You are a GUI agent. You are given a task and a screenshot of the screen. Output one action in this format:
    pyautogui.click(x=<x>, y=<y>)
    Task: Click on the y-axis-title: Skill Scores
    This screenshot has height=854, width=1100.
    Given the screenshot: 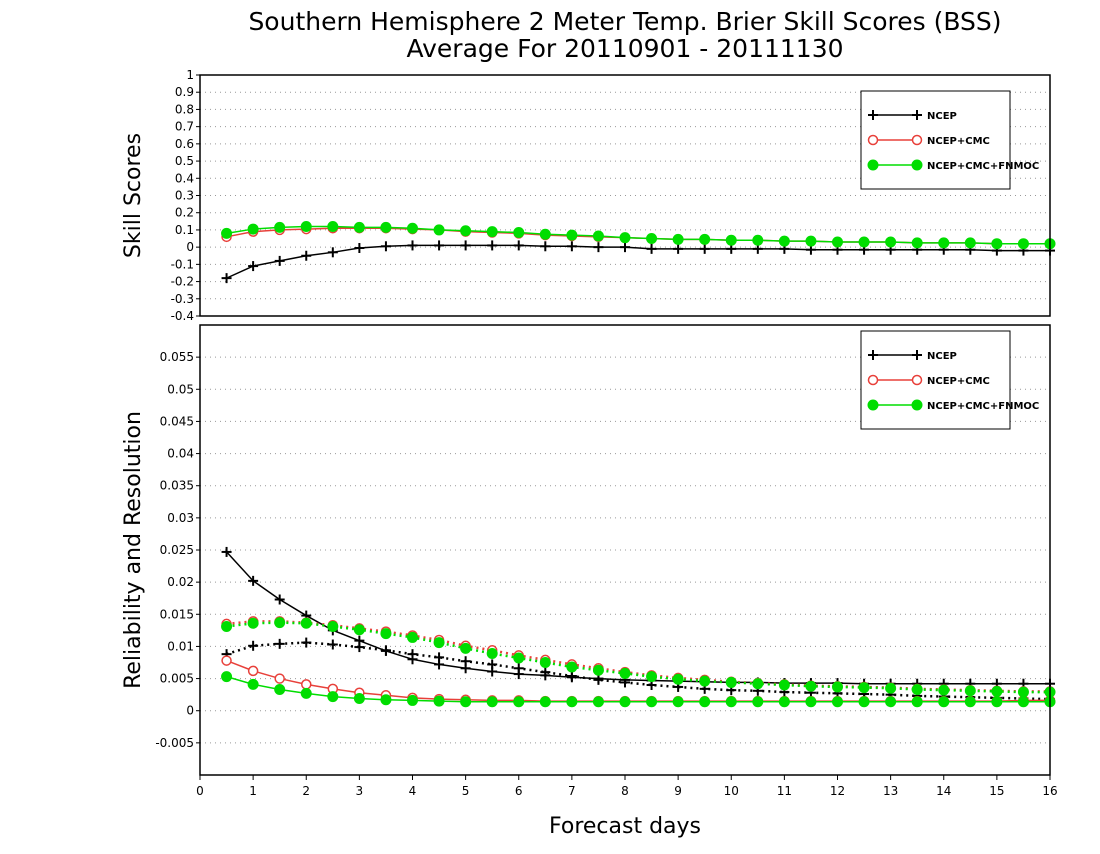 What is the action you would take?
    pyautogui.click(x=133, y=195)
    